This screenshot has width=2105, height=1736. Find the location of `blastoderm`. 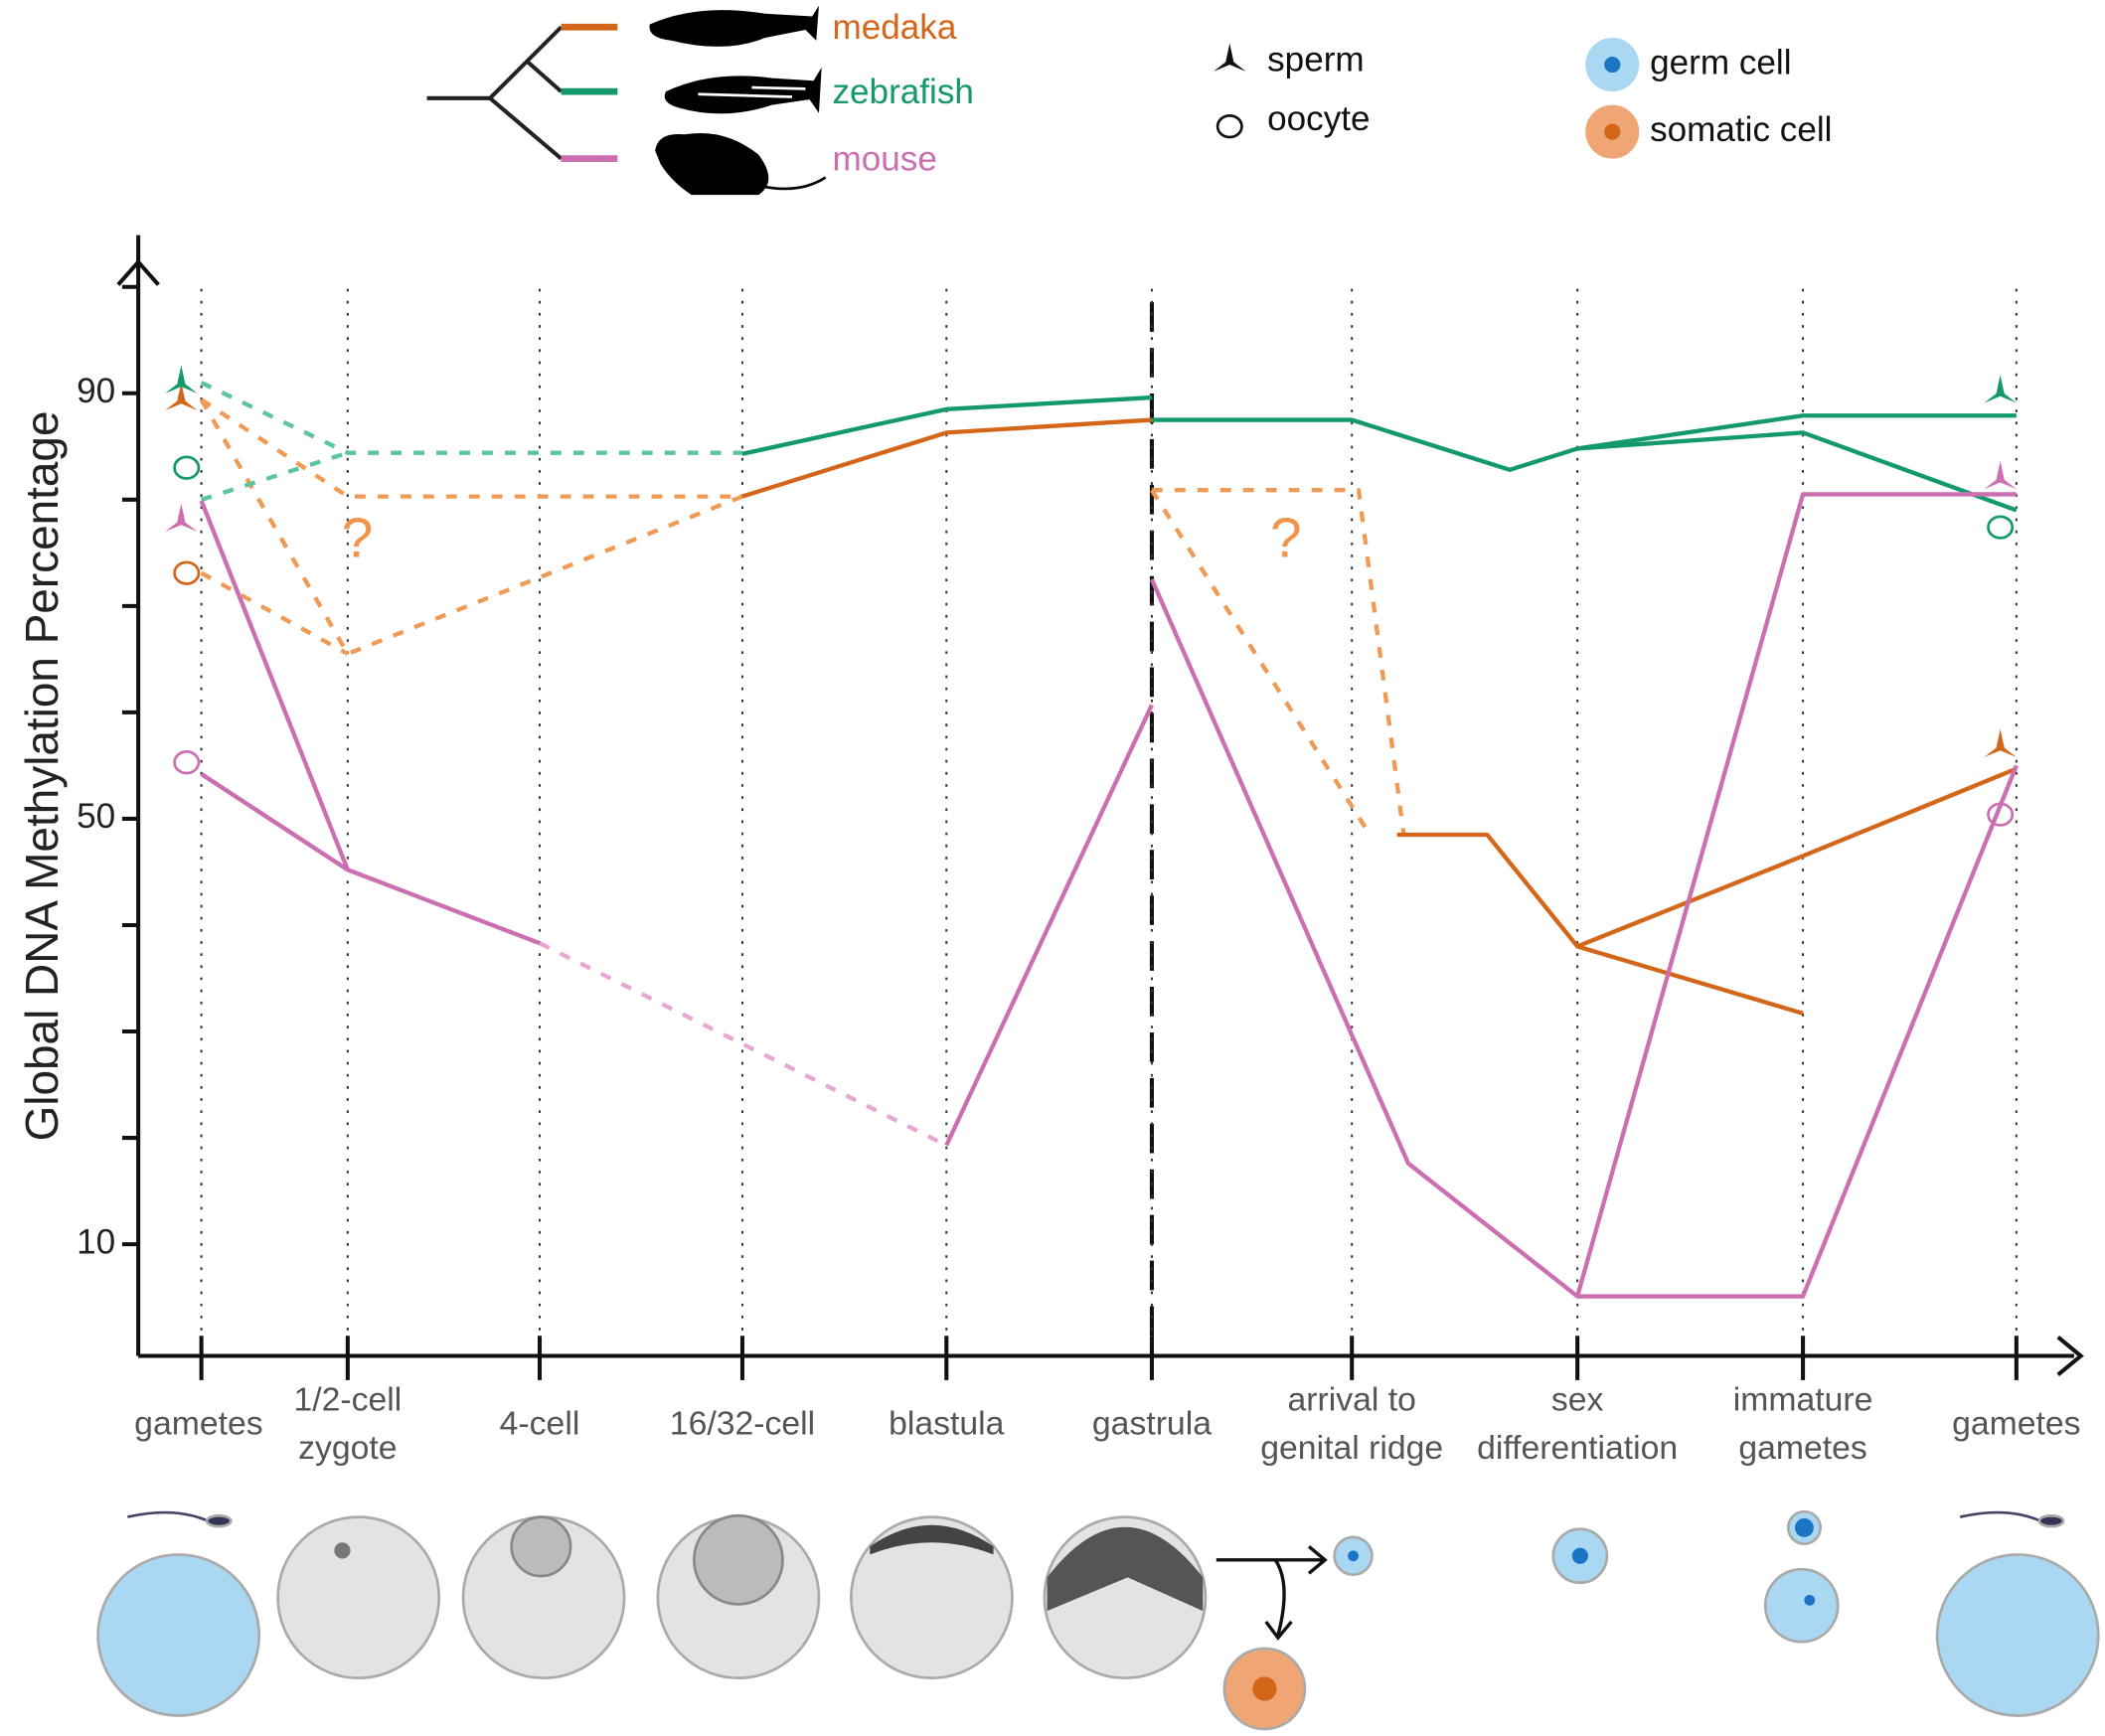

blastoderm is located at coordinates (932, 1539).